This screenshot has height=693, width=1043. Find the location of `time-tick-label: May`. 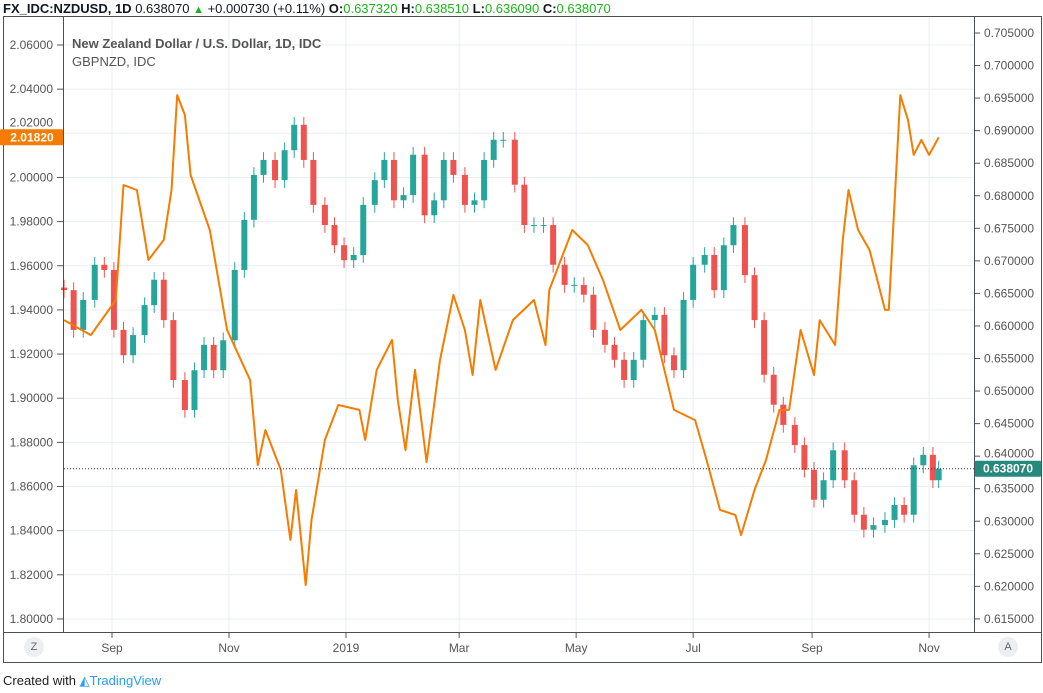

time-tick-label: May is located at coordinates (576, 648).